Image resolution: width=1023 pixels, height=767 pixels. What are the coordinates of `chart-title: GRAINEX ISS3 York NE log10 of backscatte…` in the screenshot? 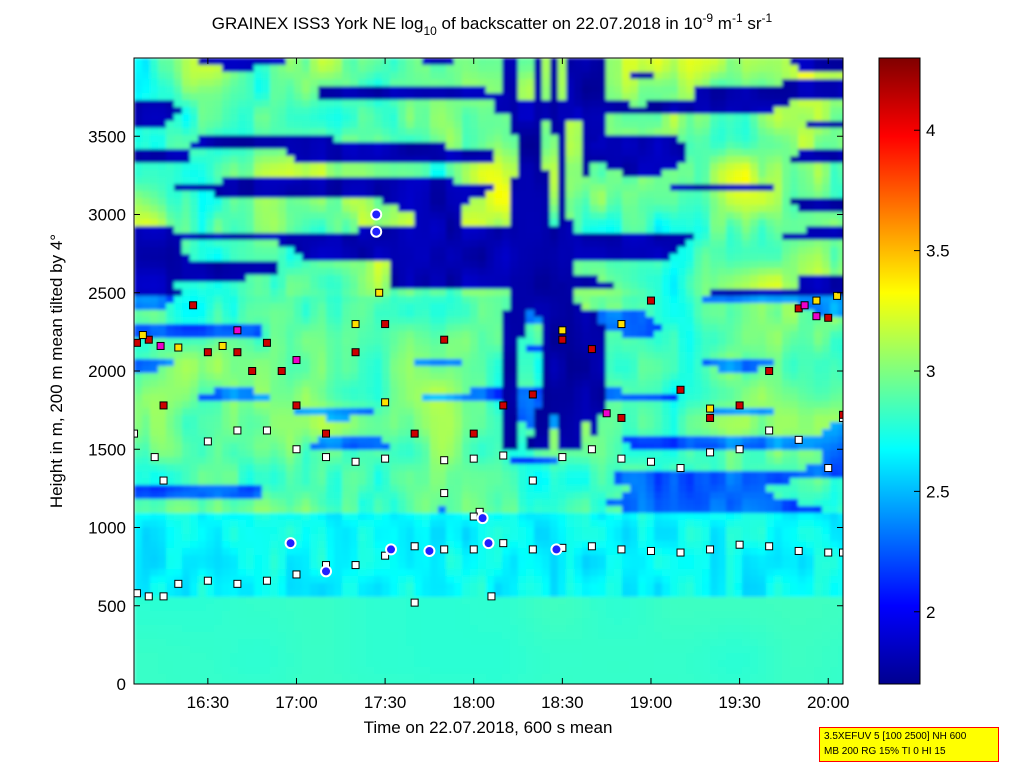 It's located at (492, 24).